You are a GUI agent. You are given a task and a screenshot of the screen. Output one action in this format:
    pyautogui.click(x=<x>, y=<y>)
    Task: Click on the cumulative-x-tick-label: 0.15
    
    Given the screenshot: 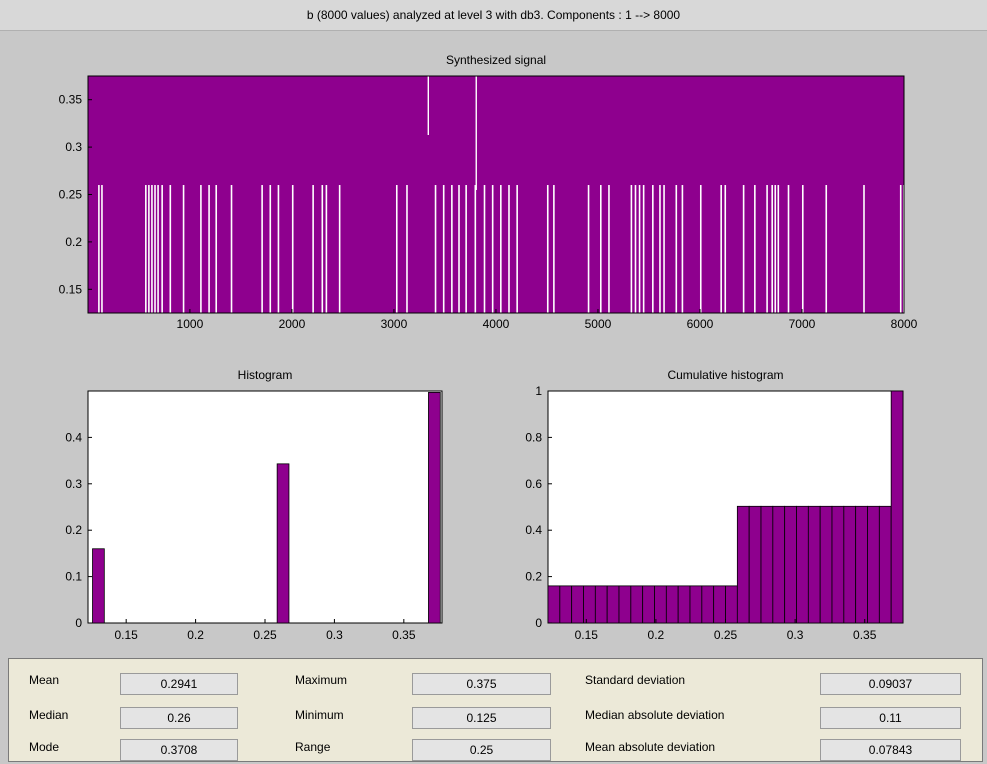 What is the action you would take?
    pyautogui.click(x=587, y=635)
    